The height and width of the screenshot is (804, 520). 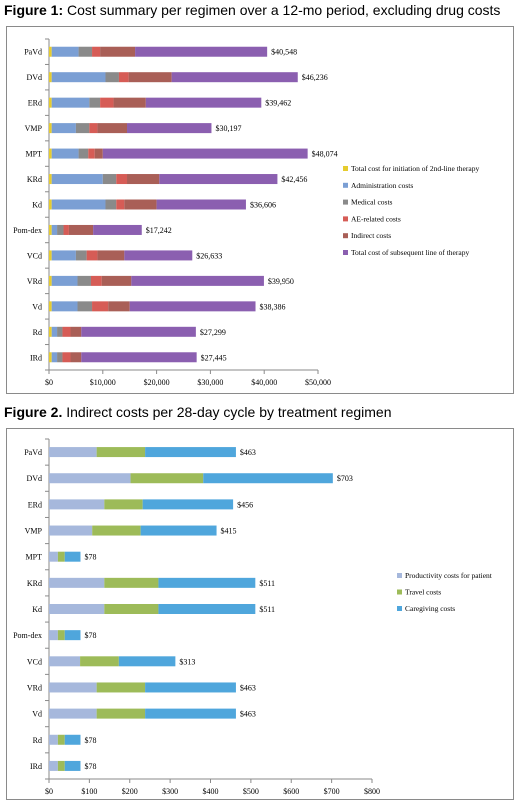 I want to click on figure1-category-label: IRd, so click(x=36, y=357).